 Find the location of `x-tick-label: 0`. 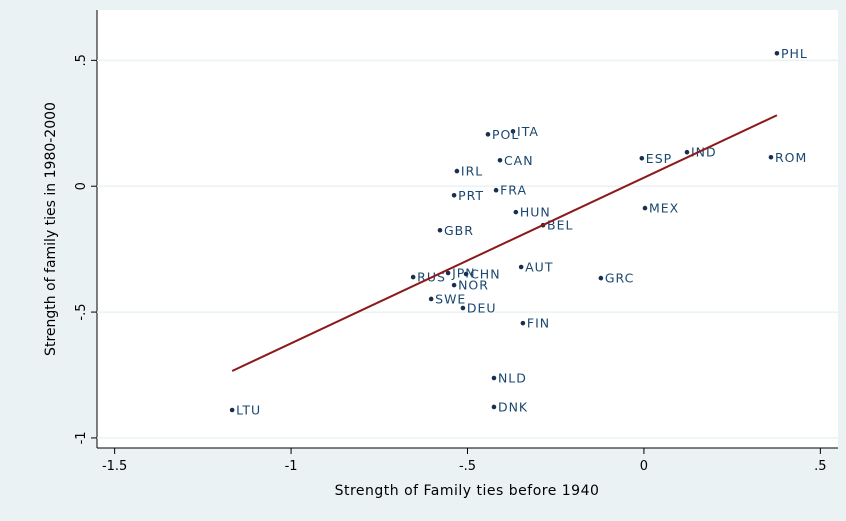

x-tick-label: 0 is located at coordinates (644, 466).